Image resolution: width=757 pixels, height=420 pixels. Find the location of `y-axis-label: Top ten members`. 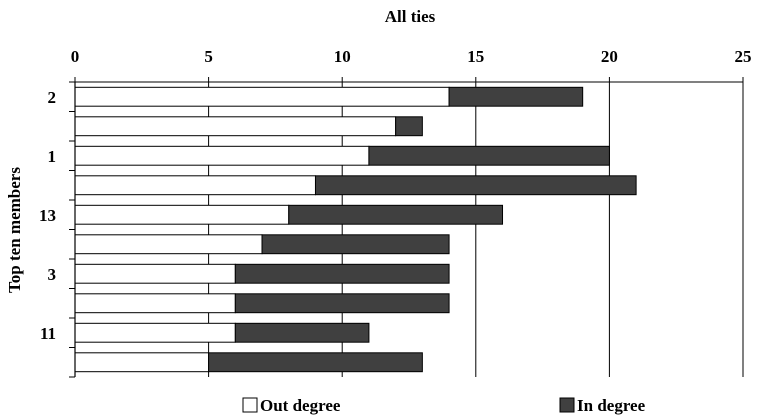

y-axis-label: Top ten members is located at coordinates (14, 230).